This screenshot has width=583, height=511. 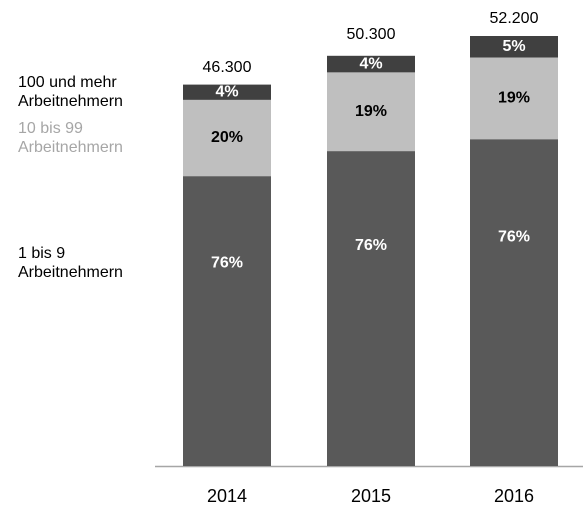 I want to click on total-label: 50.300, so click(x=371, y=34).